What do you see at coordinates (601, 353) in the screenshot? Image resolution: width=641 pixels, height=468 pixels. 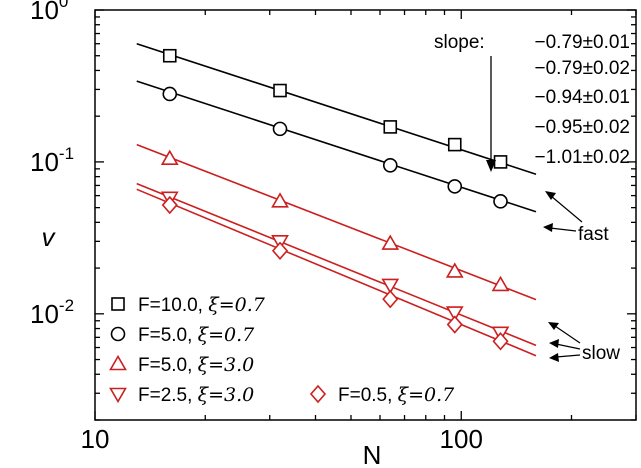 I see `slow-label: slow` at bounding box center [601, 353].